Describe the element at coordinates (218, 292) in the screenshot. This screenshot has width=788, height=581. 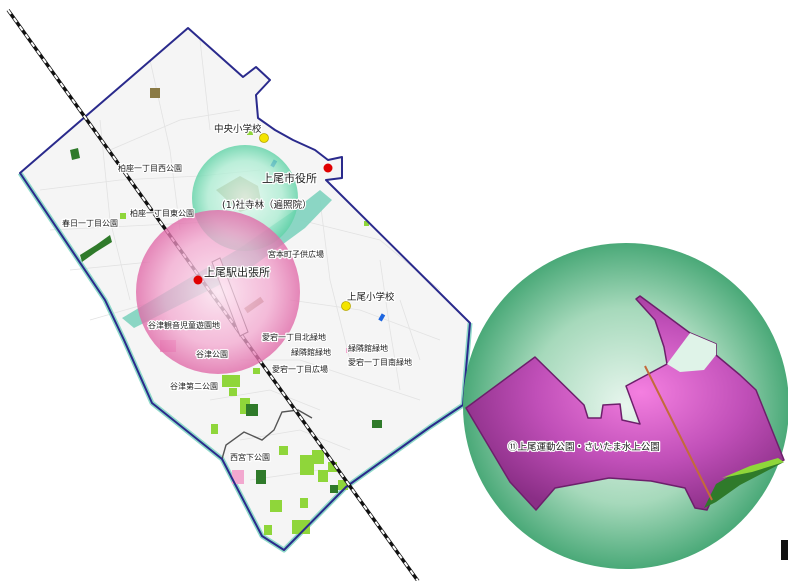
I see `buffer-circle-station` at that location.